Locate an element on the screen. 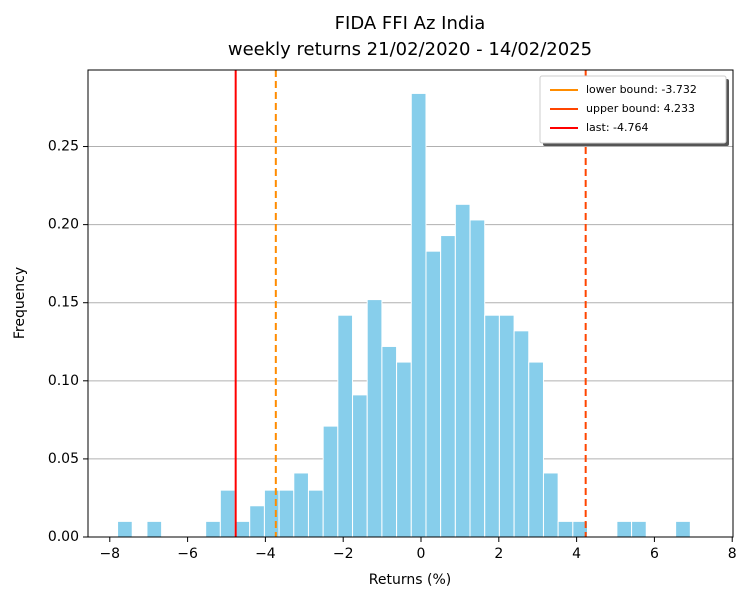 The image size is (738, 592). y-tick-label: 0.10 is located at coordinates (63, 381).